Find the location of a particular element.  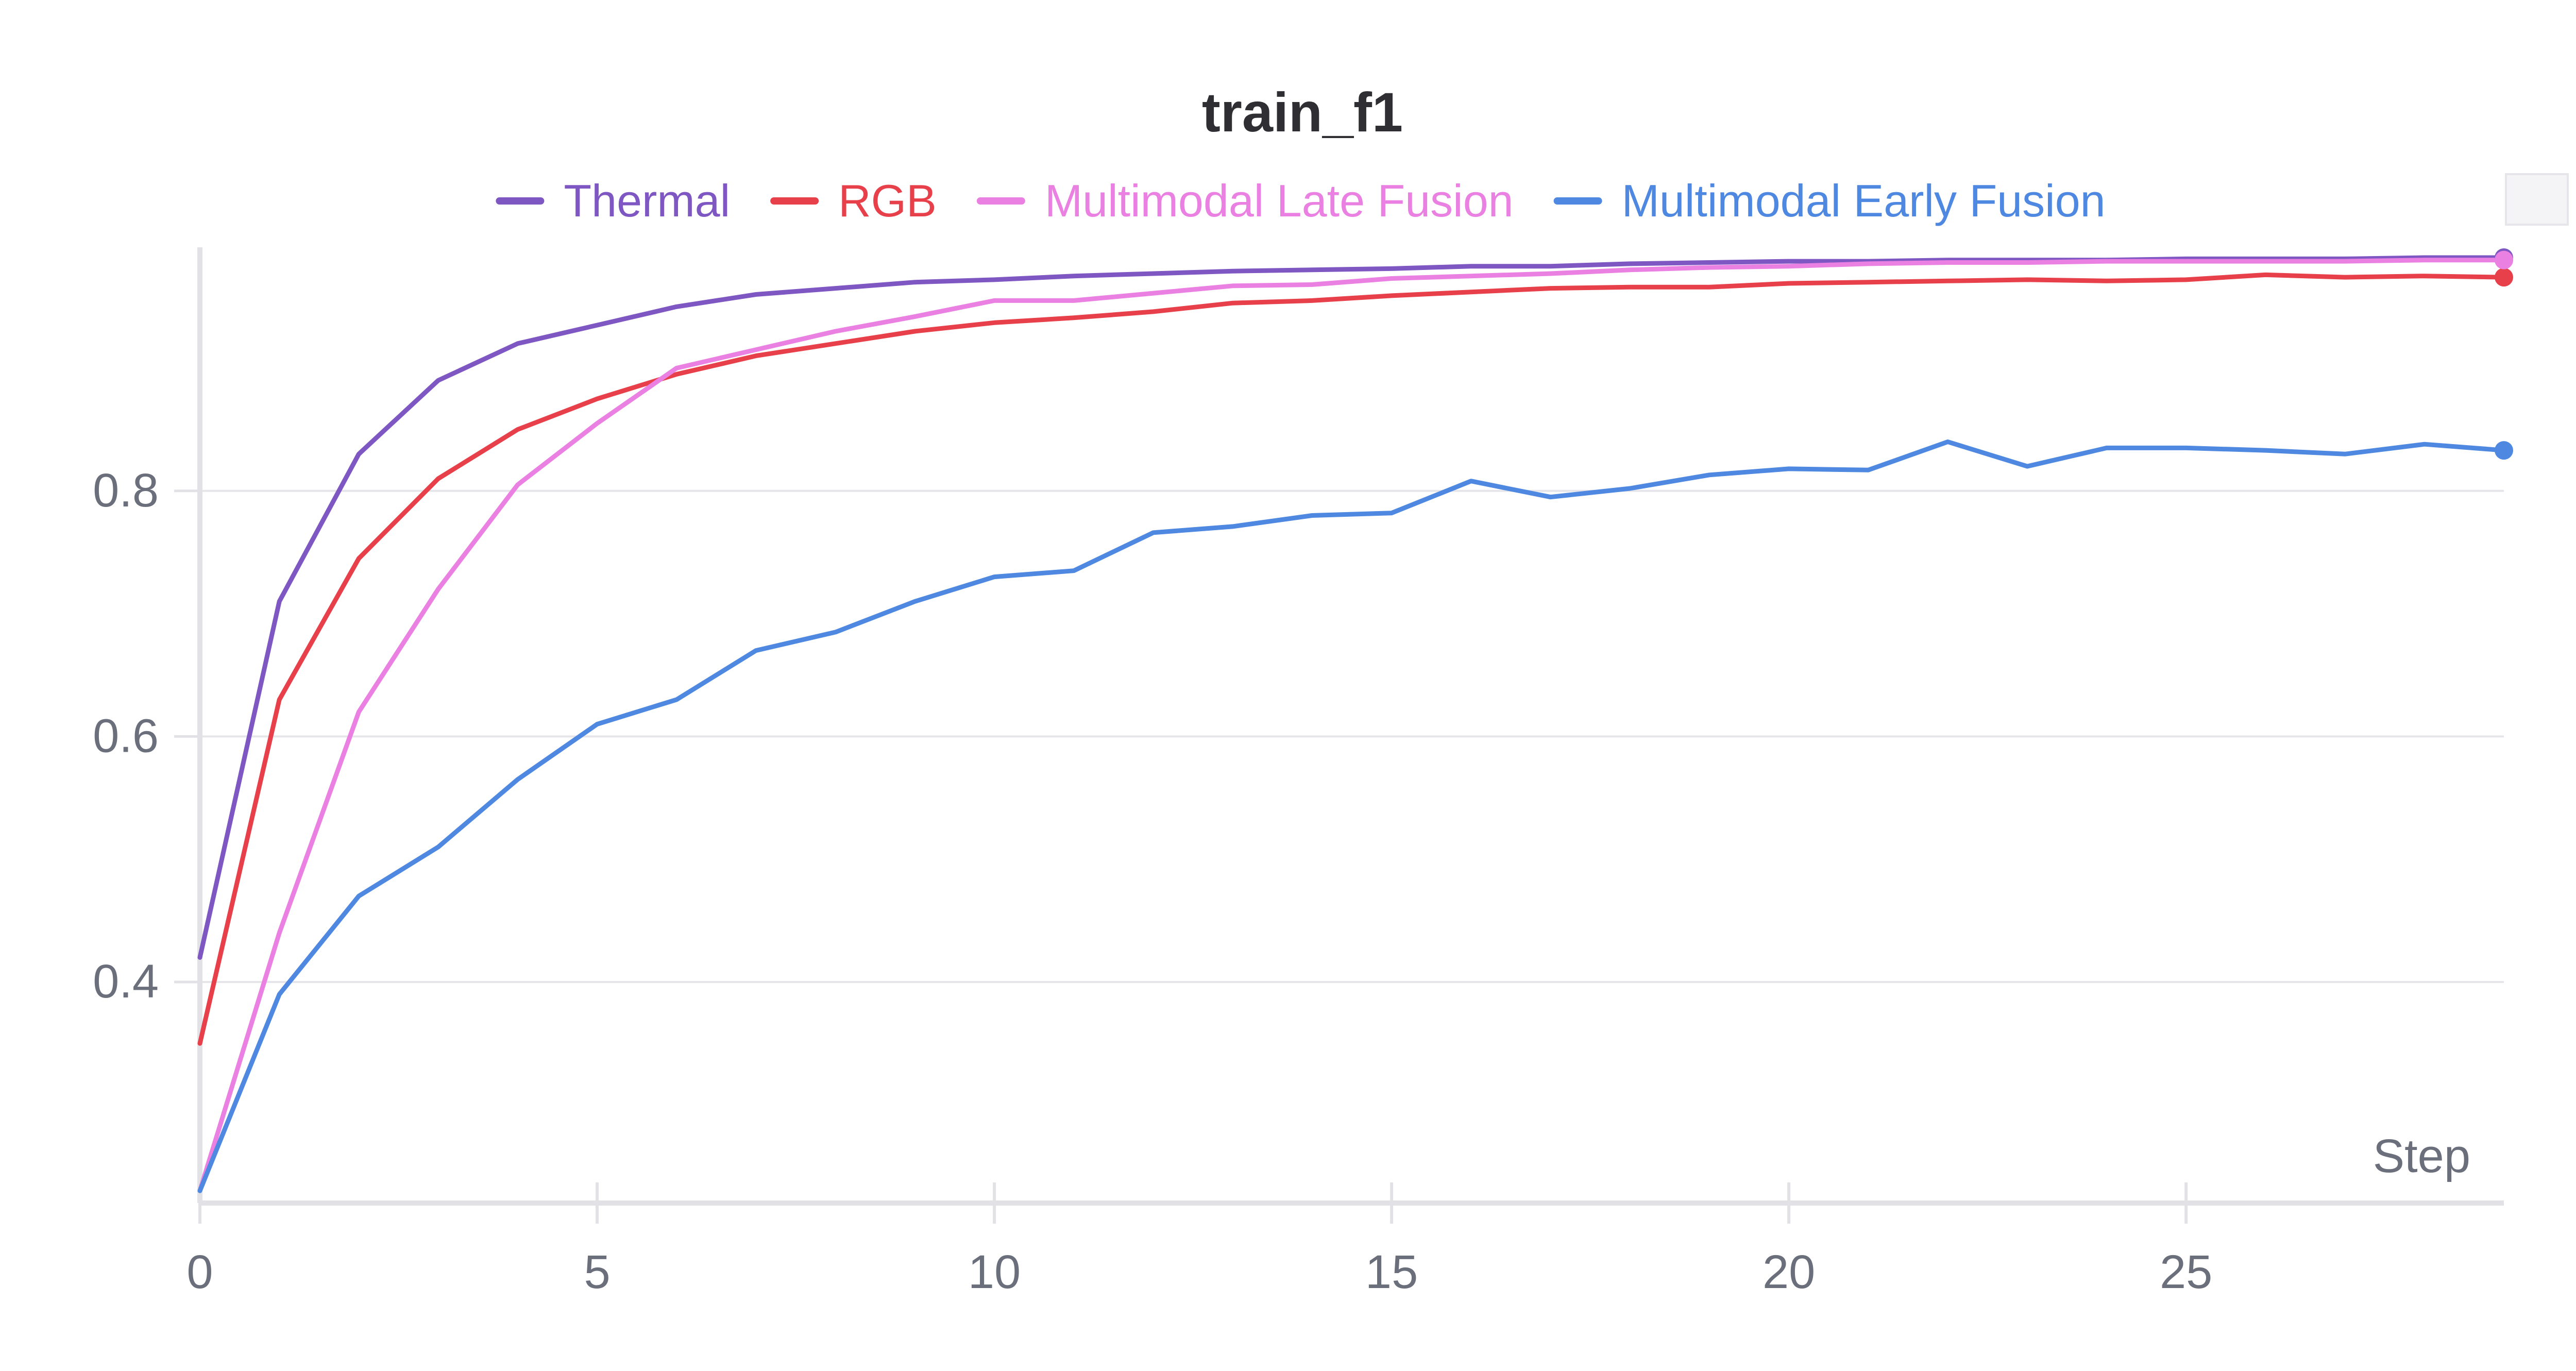

y-tick-label: 0.8 is located at coordinates (126, 490).